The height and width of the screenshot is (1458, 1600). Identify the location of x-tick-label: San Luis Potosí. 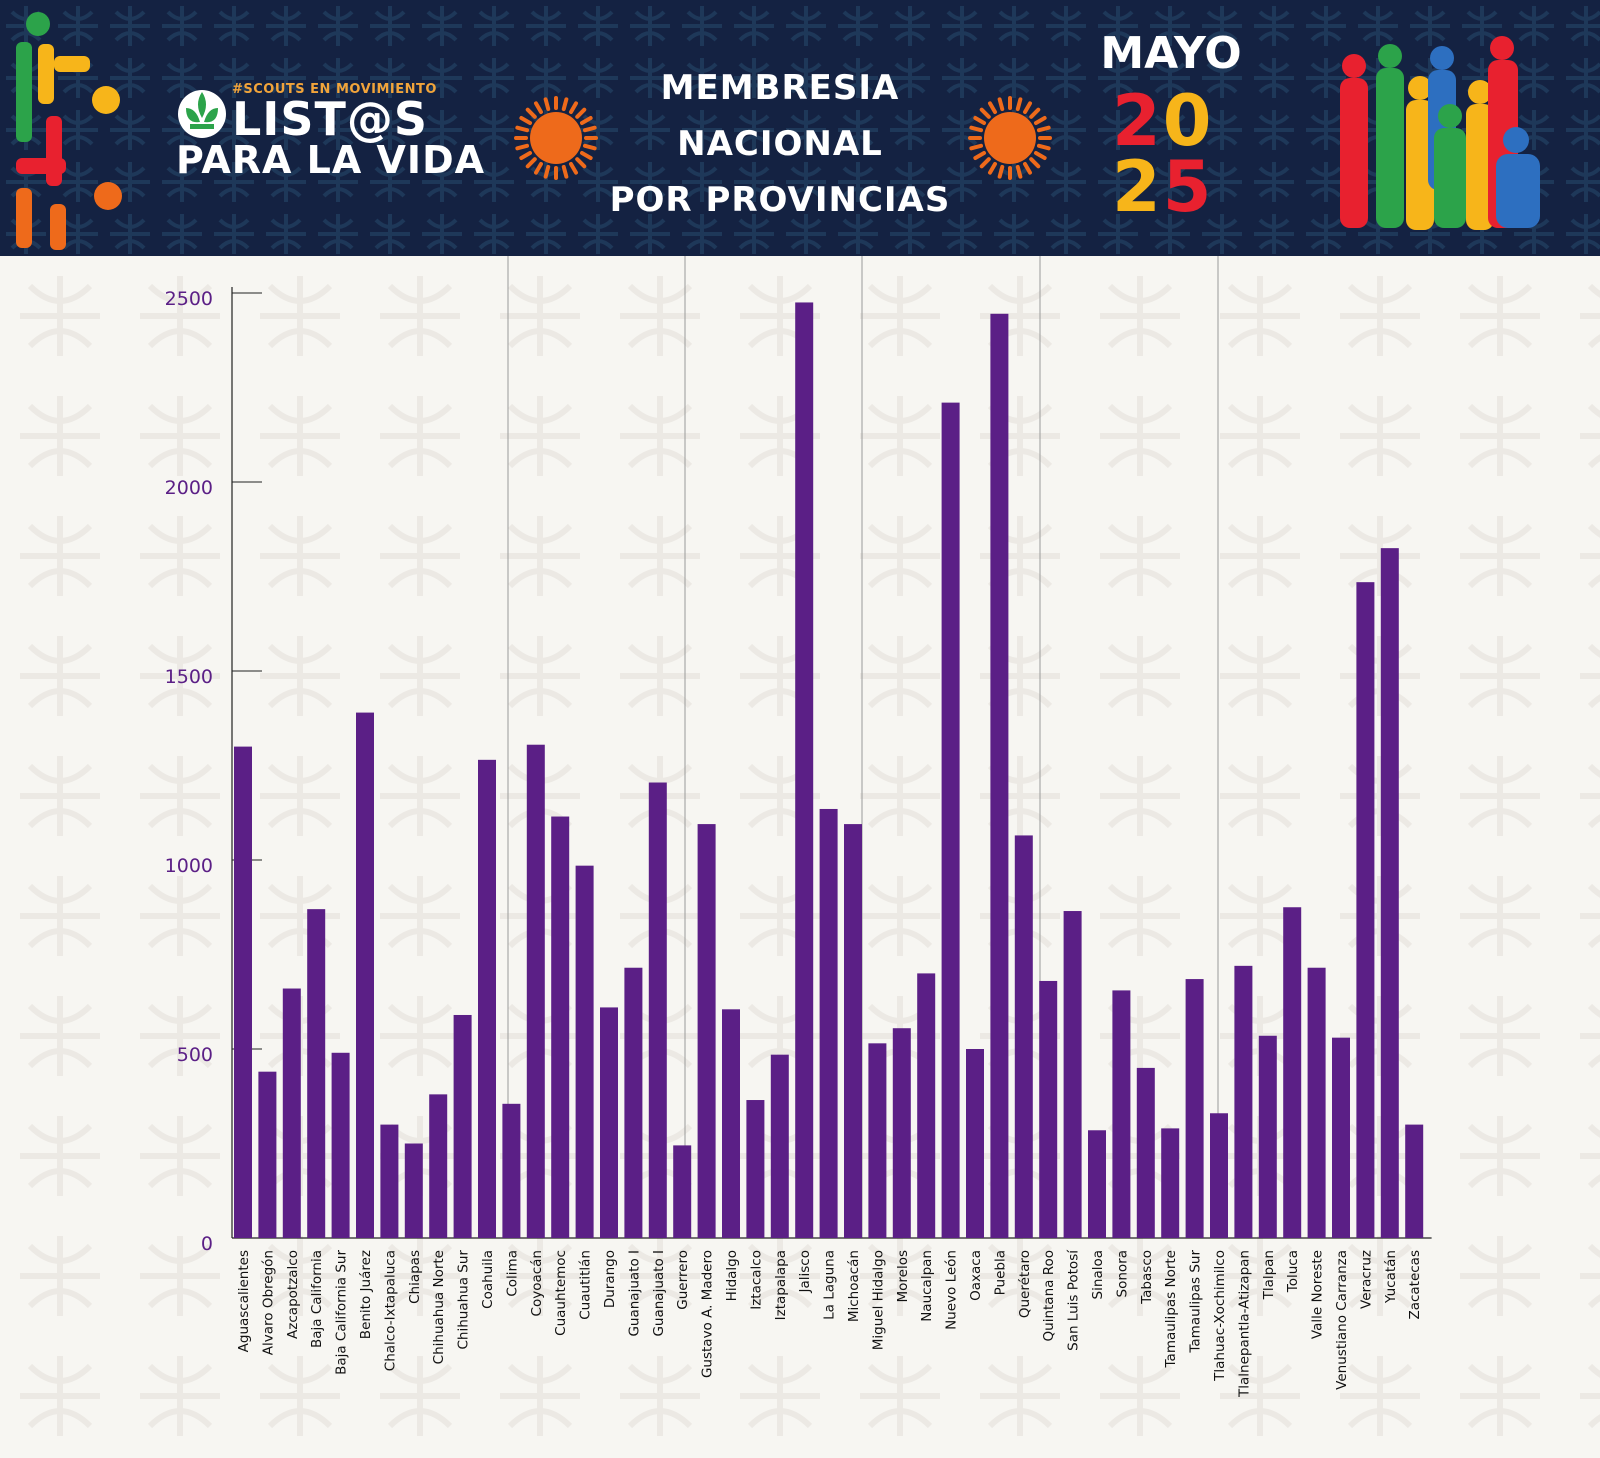
(1074, 1300).